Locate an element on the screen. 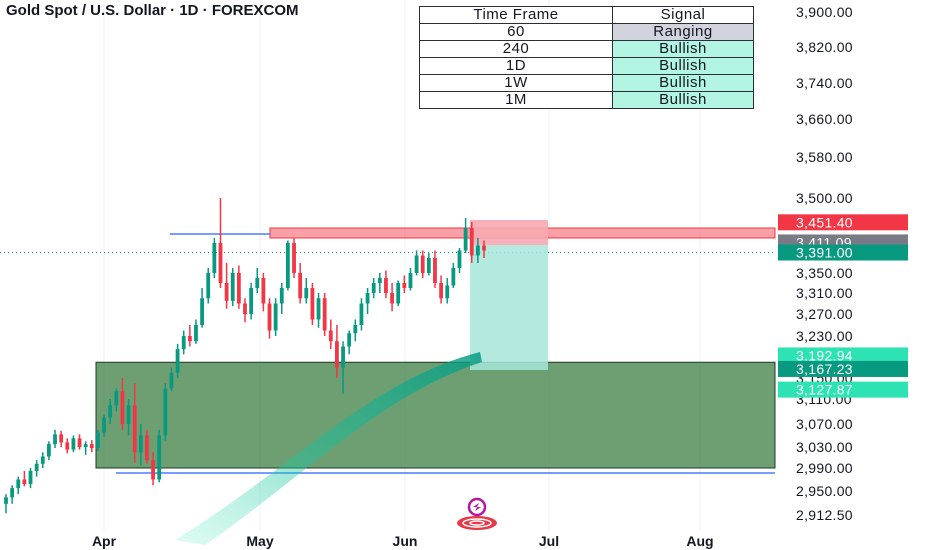 This screenshot has height=550, width=932. price-axis-label: 2,912.50 is located at coordinates (824, 515).